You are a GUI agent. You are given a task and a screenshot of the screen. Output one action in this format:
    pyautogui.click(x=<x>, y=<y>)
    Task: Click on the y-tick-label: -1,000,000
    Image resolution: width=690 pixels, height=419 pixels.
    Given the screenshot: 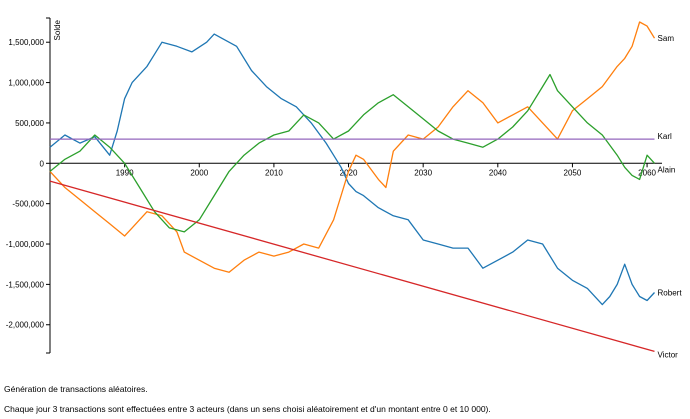 What is the action you would take?
    pyautogui.click(x=25, y=244)
    